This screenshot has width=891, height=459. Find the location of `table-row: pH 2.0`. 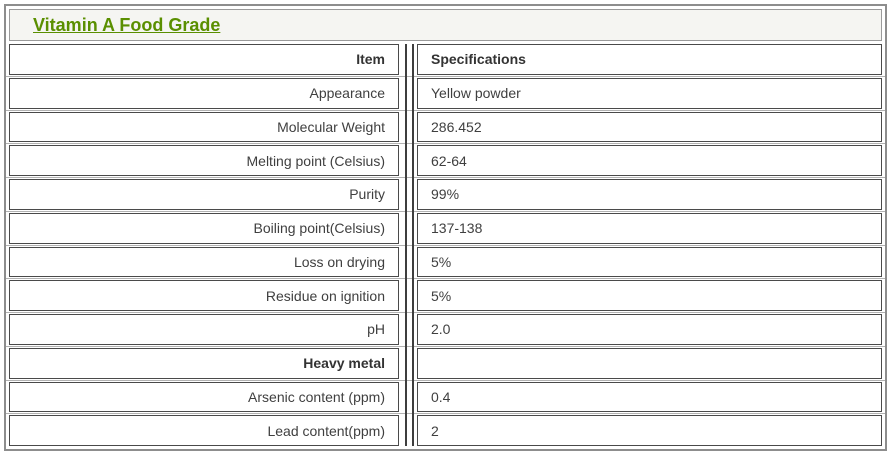

table-row: pH 2.0 is located at coordinates (445, 330).